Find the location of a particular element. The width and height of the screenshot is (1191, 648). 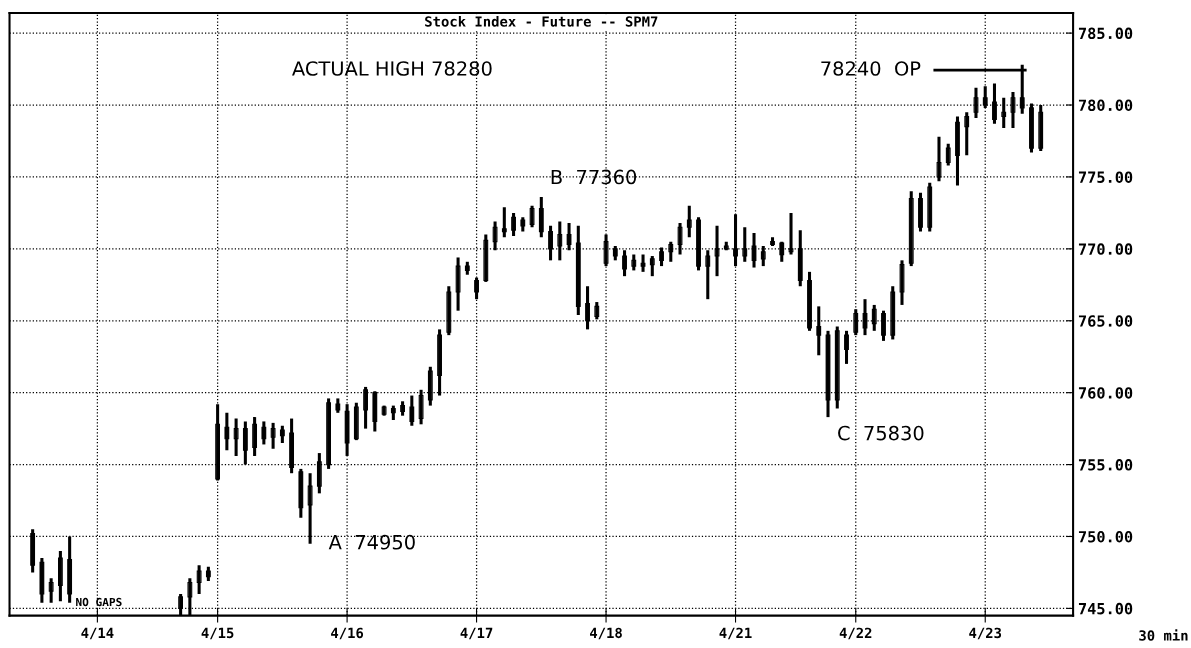

annotation: B 77360 is located at coordinates (594, 177).